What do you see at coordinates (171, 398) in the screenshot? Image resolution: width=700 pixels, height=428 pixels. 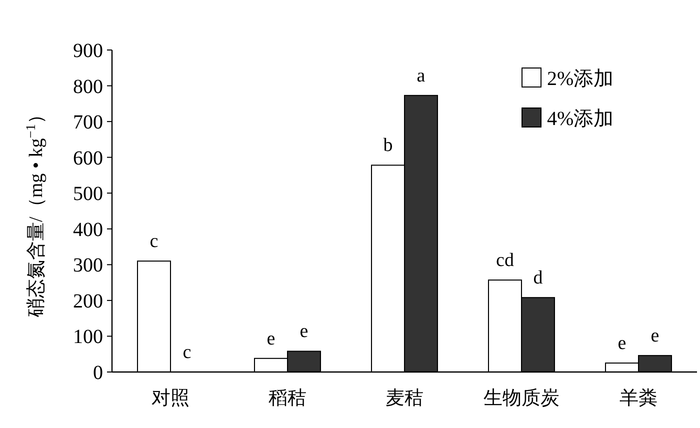 I see `x-tick-label: 对照` at bounding box center [171, 398].